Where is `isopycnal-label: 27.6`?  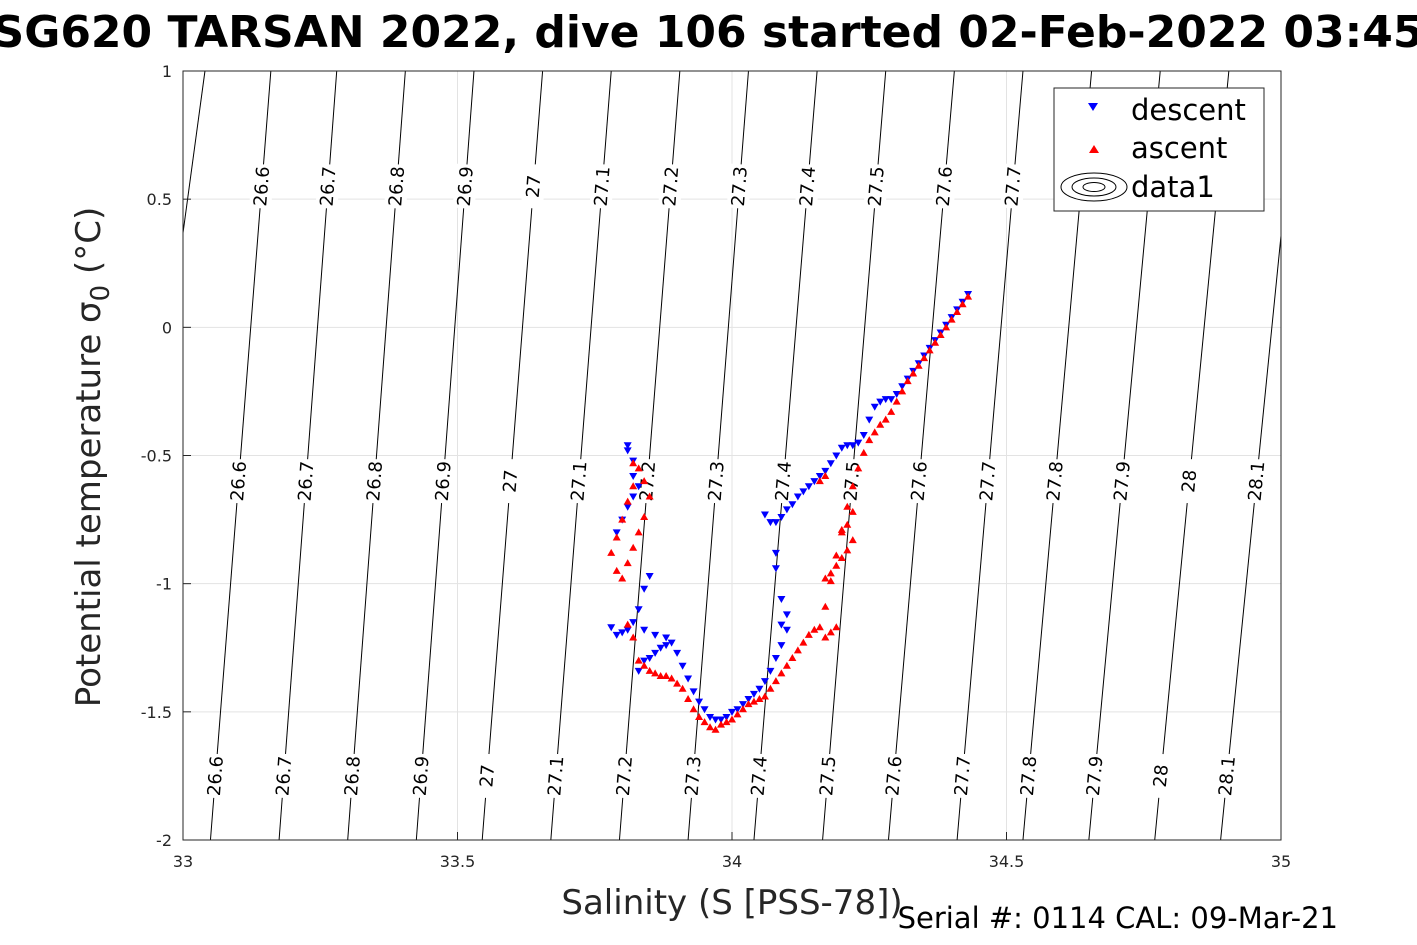 isopycnal-label: 27.6 is located at coordinates (945, 187).